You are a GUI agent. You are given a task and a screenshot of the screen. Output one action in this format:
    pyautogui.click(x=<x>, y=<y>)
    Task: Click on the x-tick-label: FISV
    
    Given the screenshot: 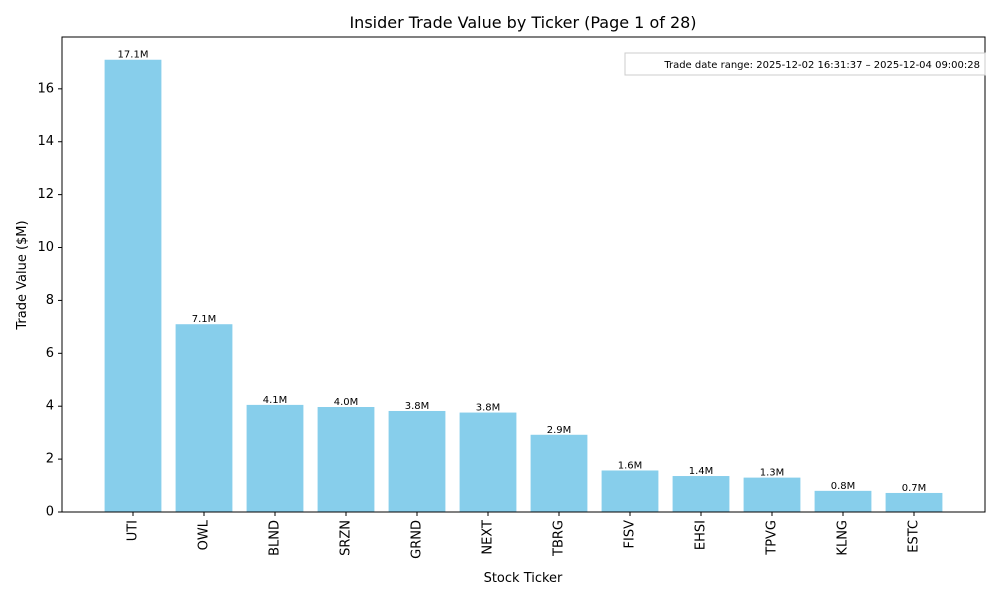 What is the action you would take?
    pyautogui.click(x=630, y=534)
    